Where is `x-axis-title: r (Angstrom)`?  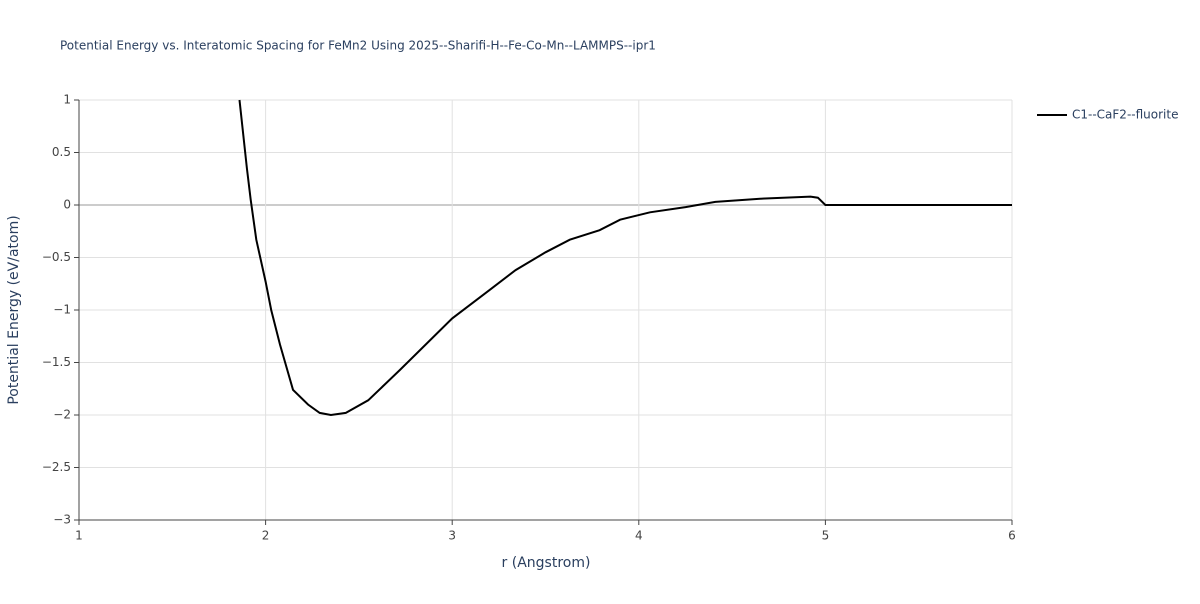
x-axis-title: r (Angstrom) is located at coordinates (546, 563).